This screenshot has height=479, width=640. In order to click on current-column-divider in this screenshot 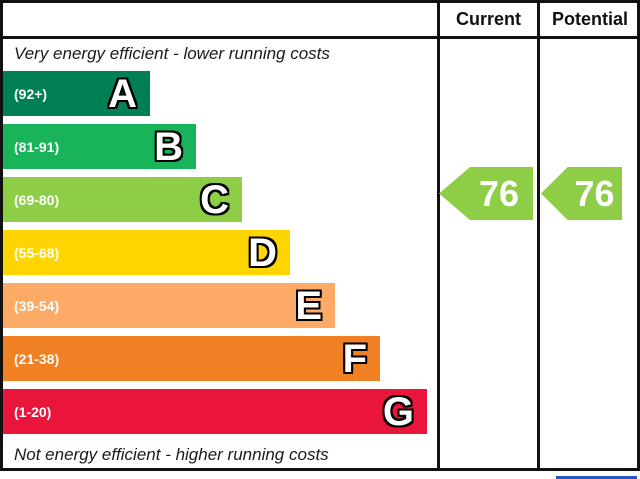, I will do `click(438, 235)`.